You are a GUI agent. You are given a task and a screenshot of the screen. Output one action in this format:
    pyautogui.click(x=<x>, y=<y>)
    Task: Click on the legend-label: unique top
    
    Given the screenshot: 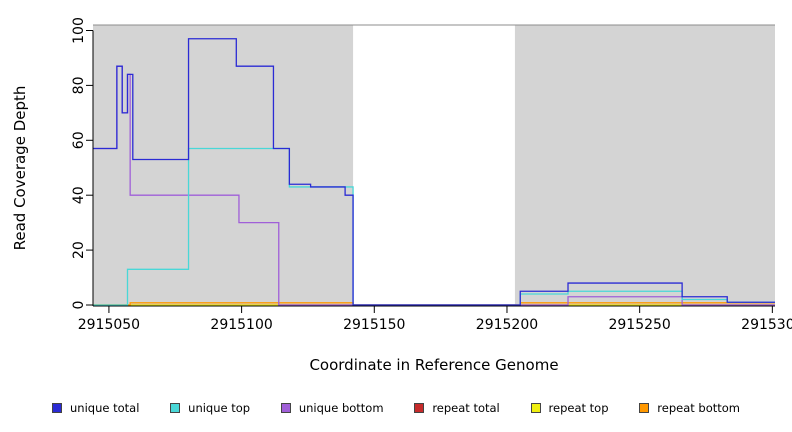 What is the action you would take?
    pyautogui.click(x=219, y=408)
    